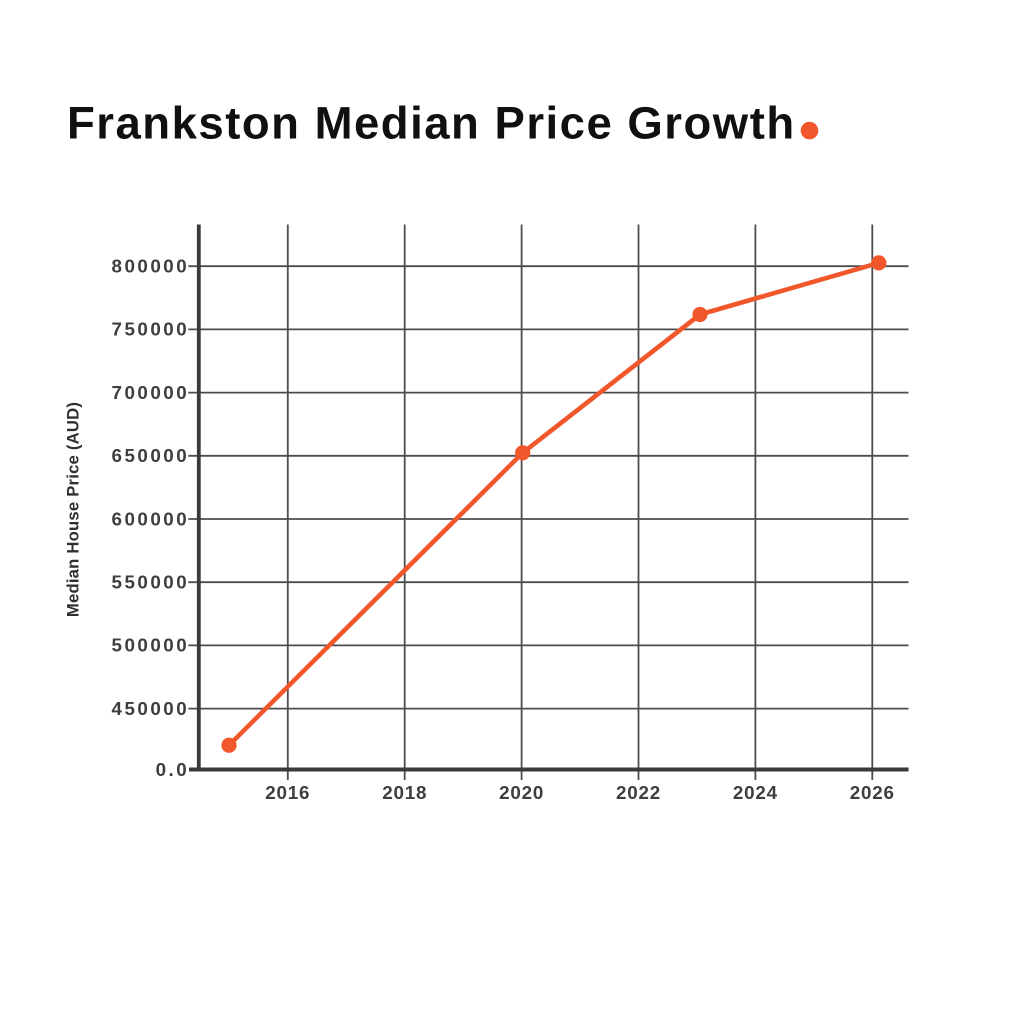  Describe the element at coordinates (151, 392) in the screenshot. I see `svg-text: 700000` at that location.